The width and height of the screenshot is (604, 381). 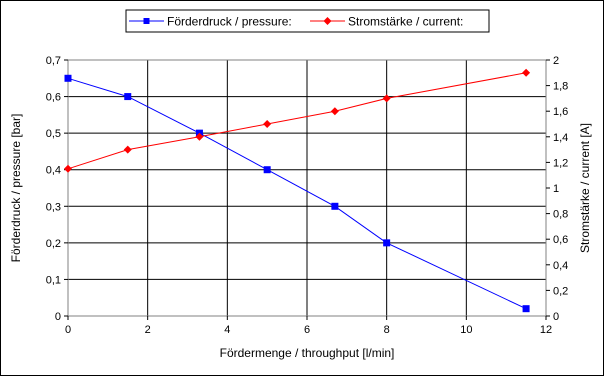 I want to click on x-axis-label: Fördermenge / throughput [l/min], so click(x=307, y=353).